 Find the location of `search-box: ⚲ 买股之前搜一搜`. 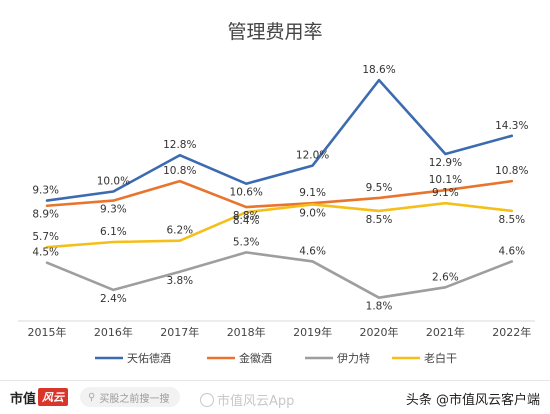

search-box: ⚲ 买股之前搜一搜 is located at coordinates (130, 397).